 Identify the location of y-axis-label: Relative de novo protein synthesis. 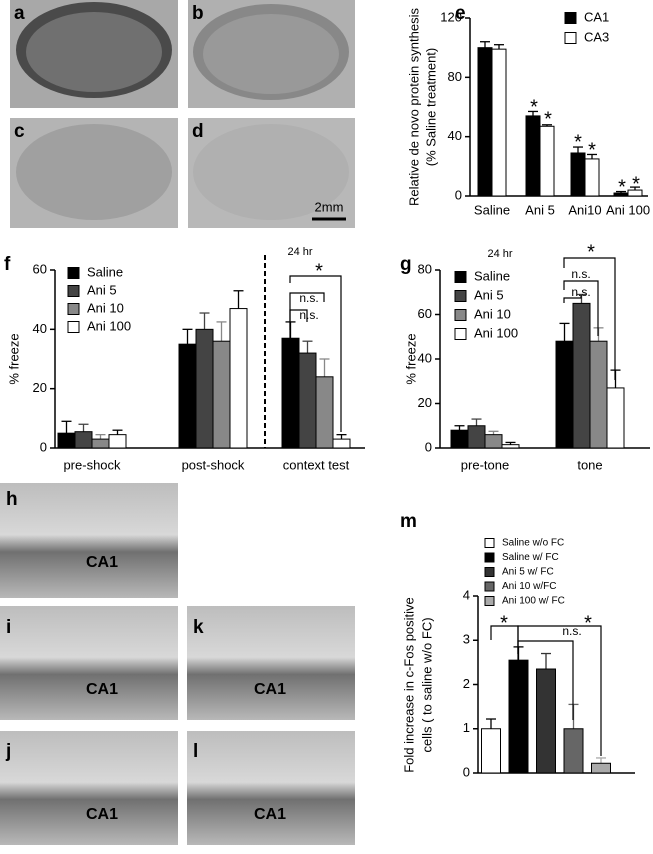
(413, 107).